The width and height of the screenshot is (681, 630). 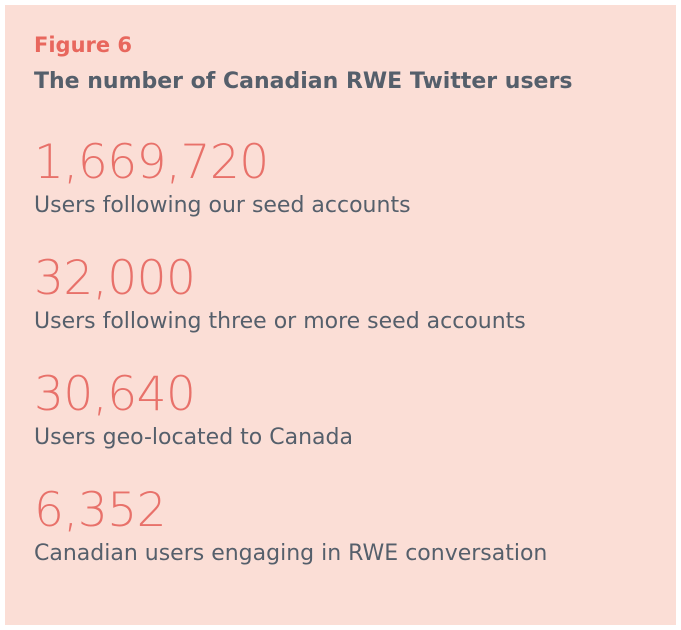 I want to click on stat-value: 6,352, so click(x=100, y=510).